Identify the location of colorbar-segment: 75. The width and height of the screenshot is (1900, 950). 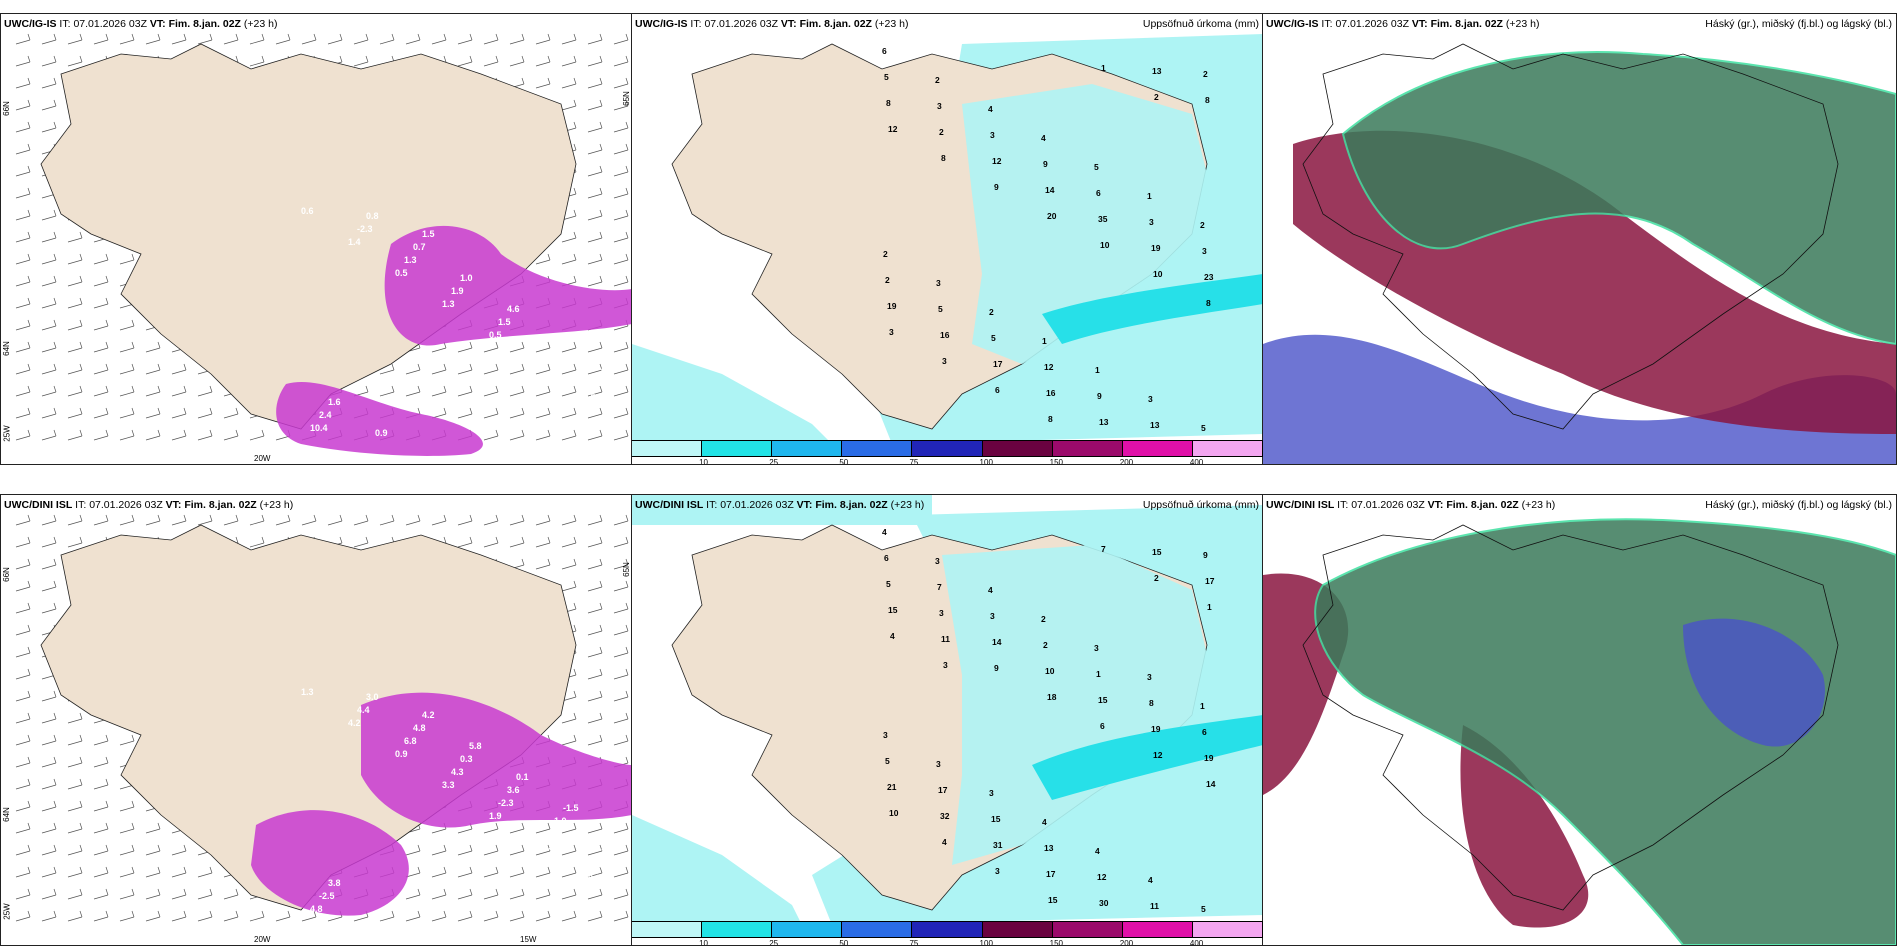
(946, 452).